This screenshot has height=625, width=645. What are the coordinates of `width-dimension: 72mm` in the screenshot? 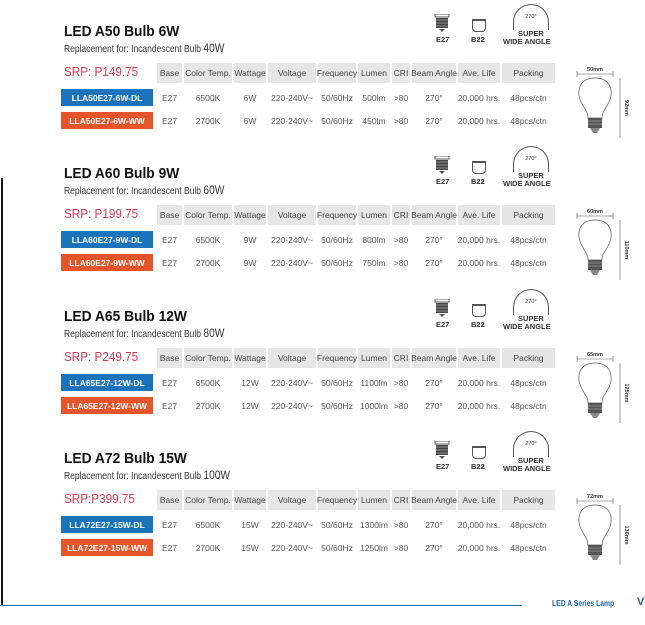 It's located at (595, 497).